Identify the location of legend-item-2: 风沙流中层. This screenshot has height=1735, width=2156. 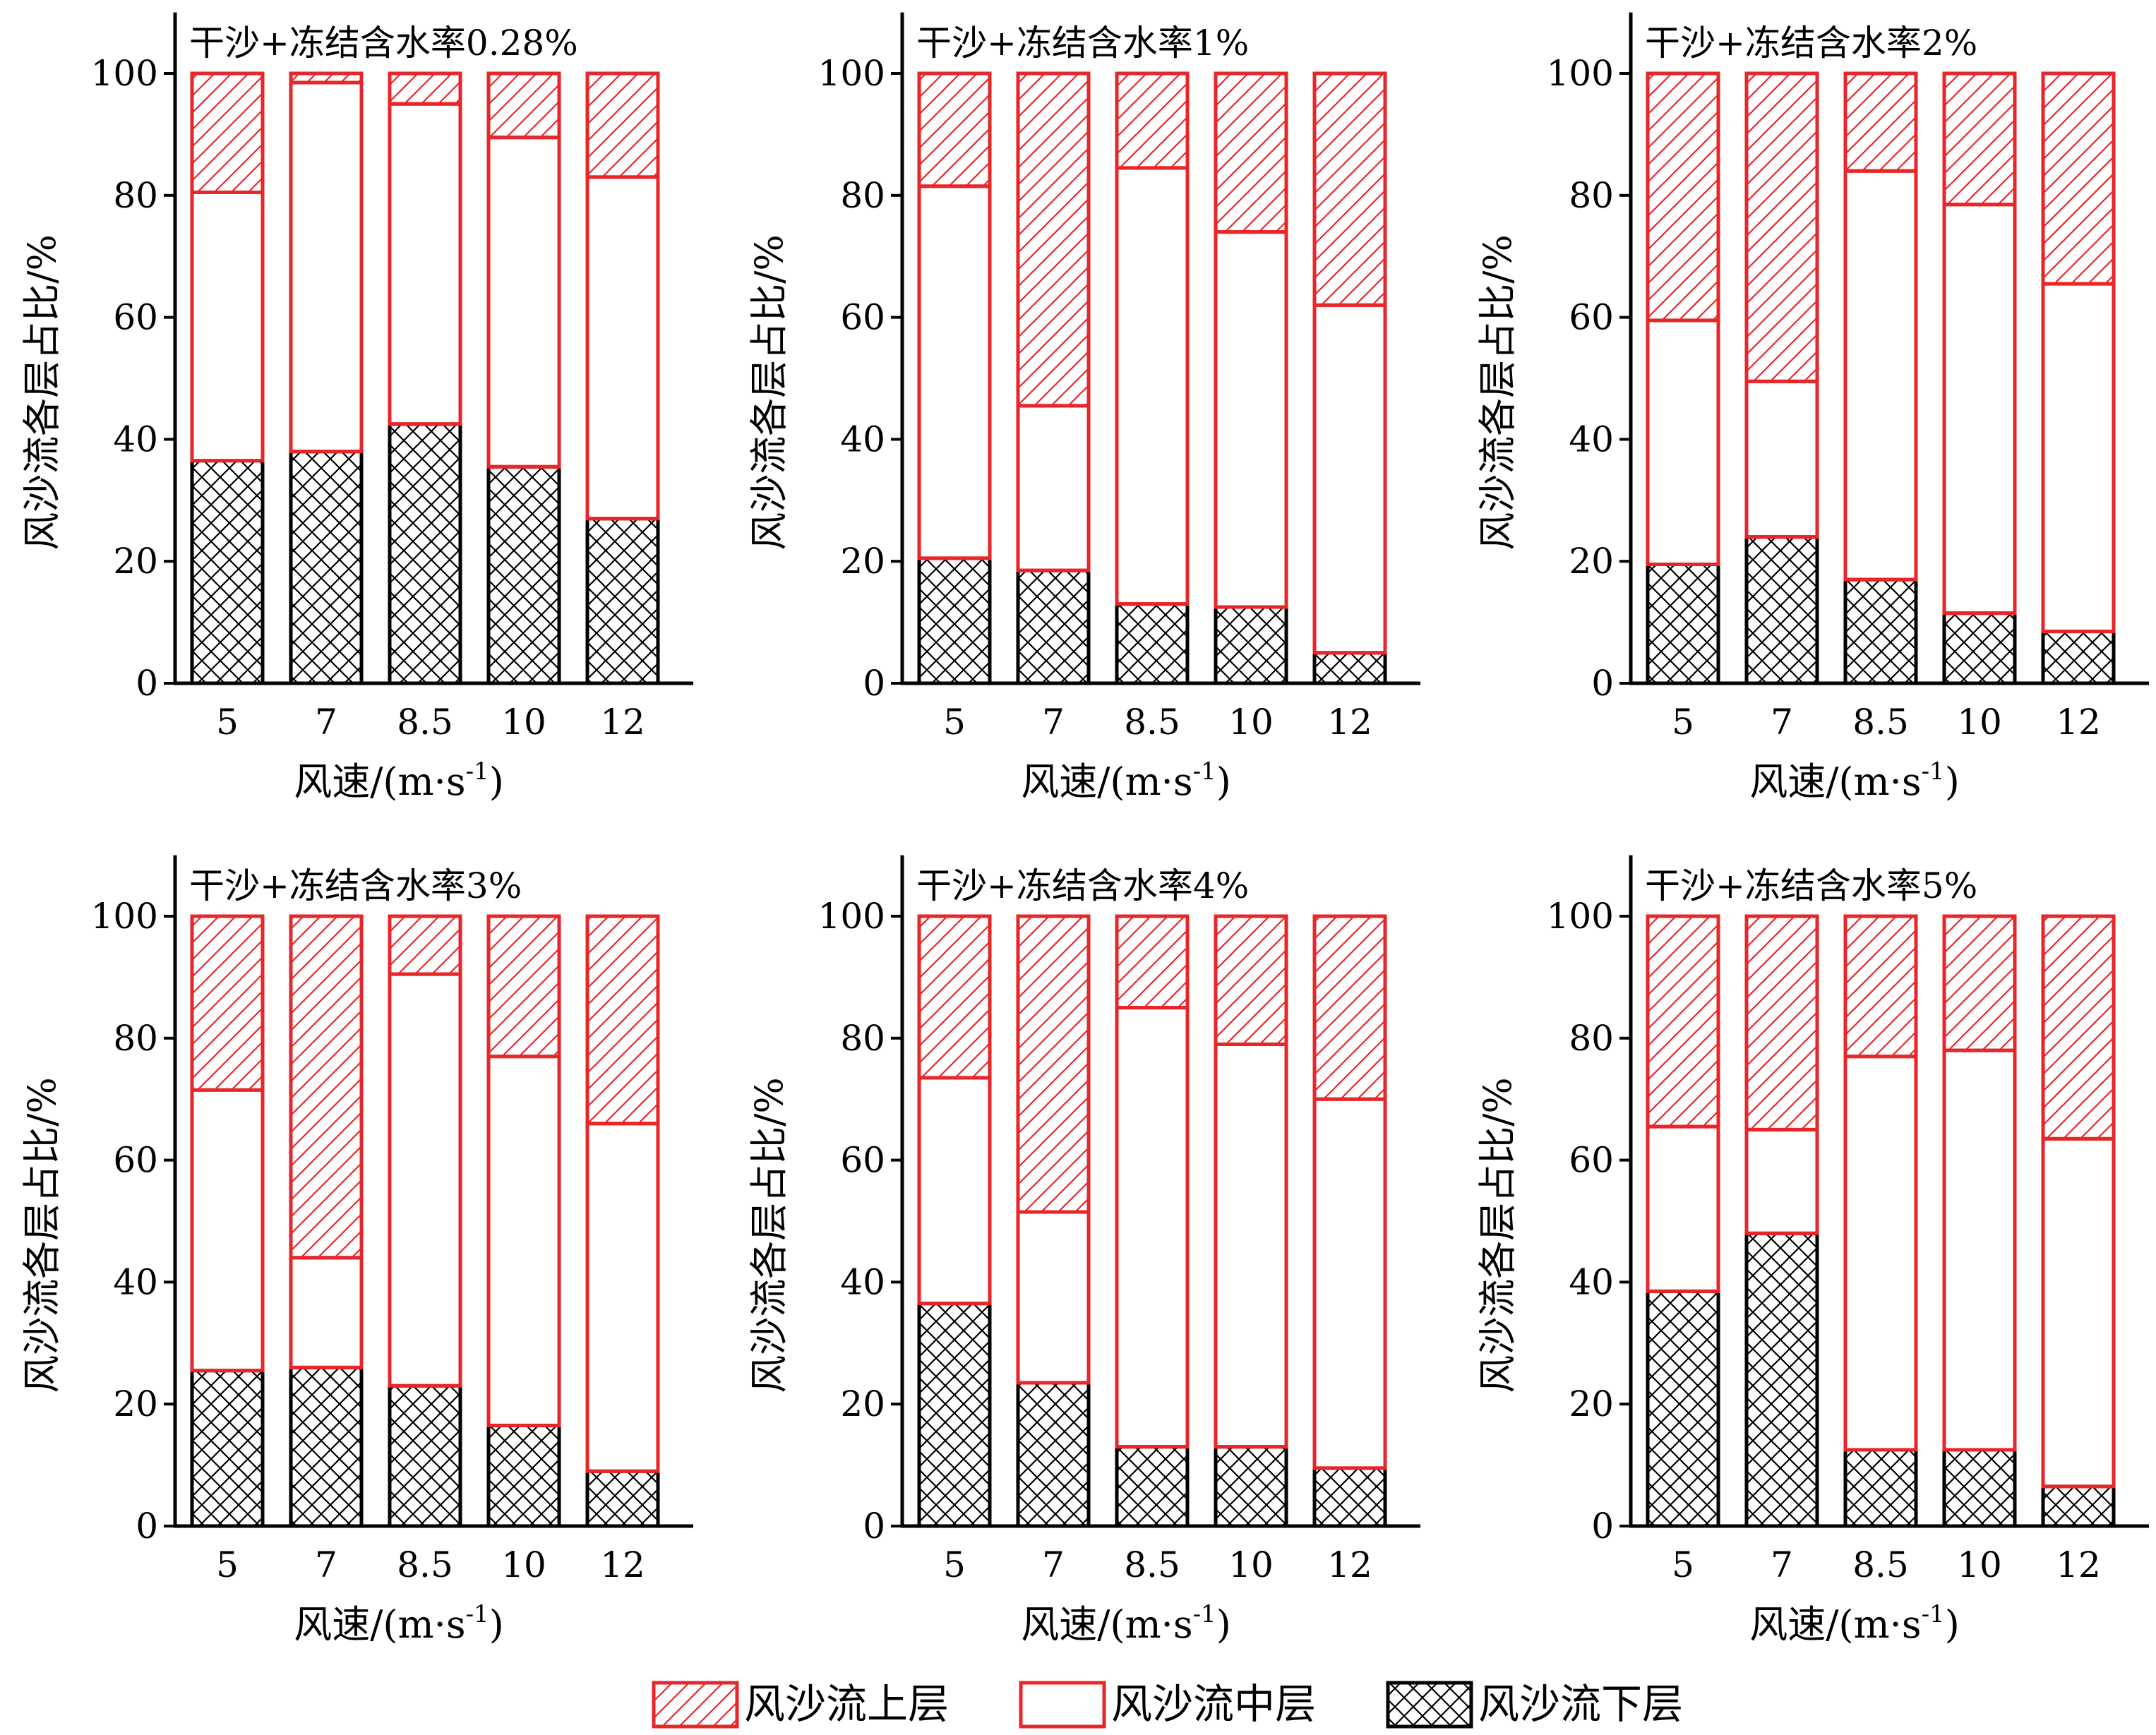
(1167, 1704).